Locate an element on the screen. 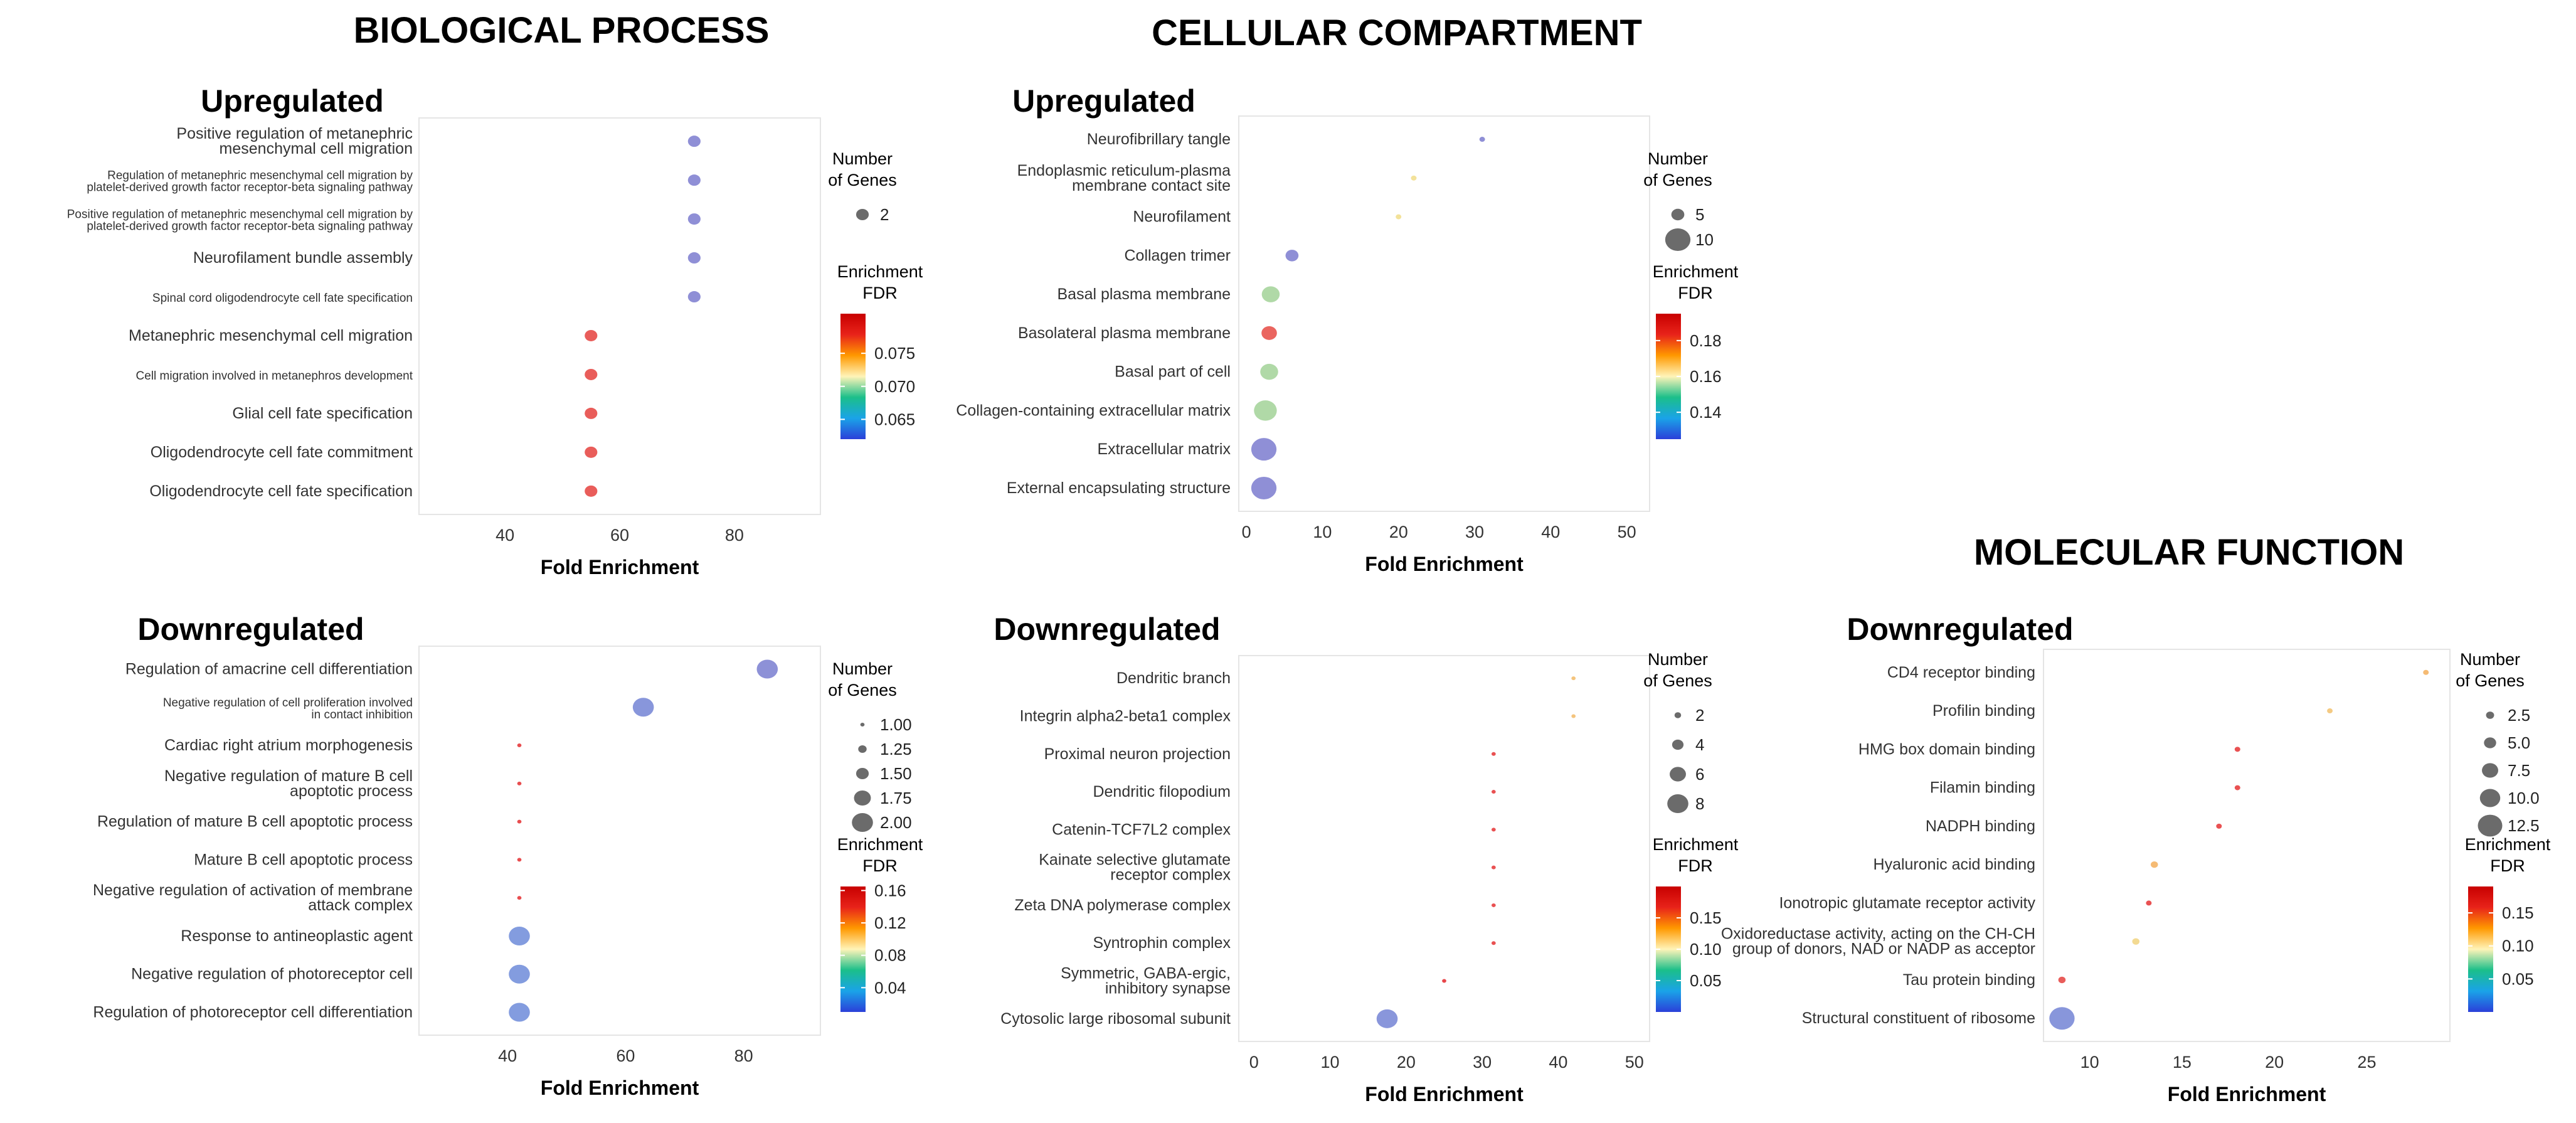 The width and height of the screenshot is (2576, 1123). x-tick-label: 80 is located at coordinates (734, 535).